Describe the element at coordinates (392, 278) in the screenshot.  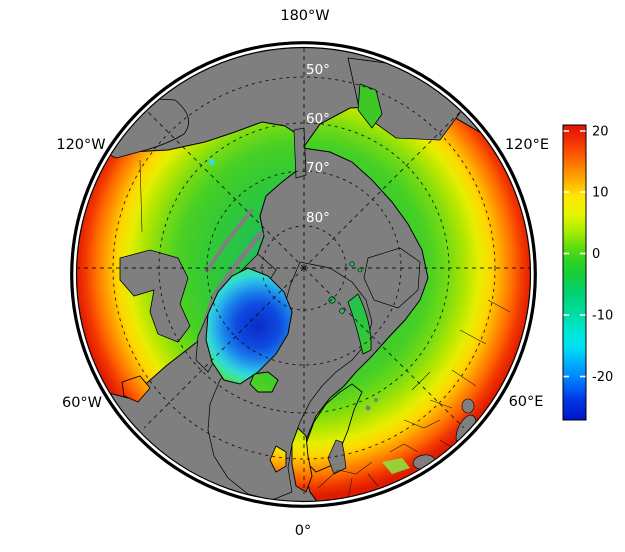
I see `kara-sea` at that location.